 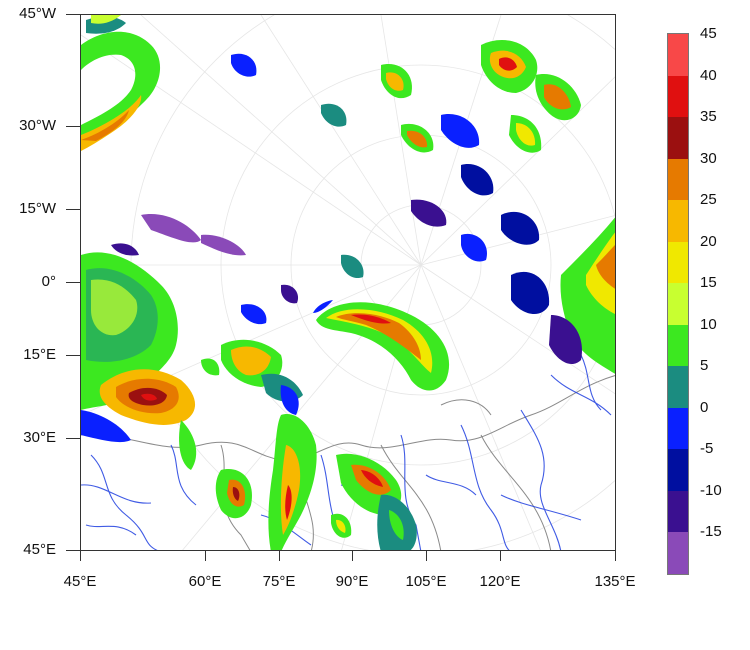 I want to click on x-label: 105°E, so click(x=426, y=581).